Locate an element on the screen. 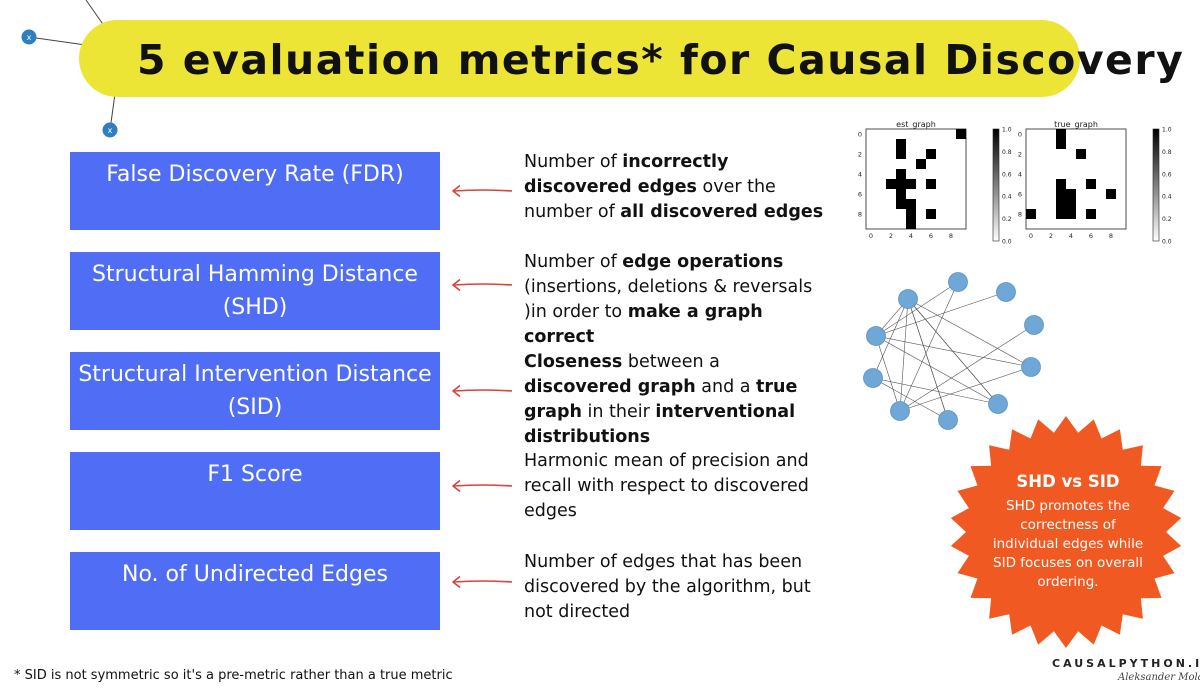 The image size is (1200, 700). description-bold-text: all discovered edges is located at coordinates (722, 212).